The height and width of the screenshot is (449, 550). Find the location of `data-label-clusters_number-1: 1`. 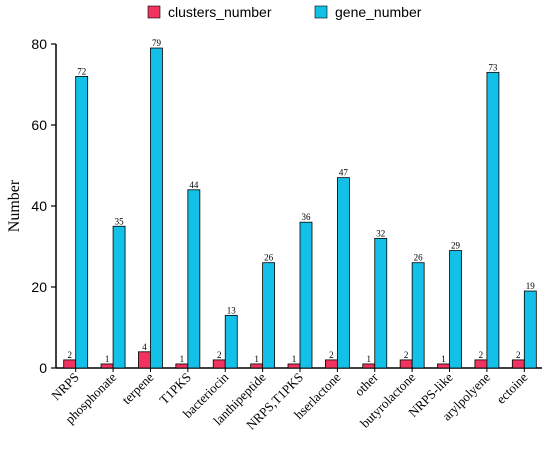

data-label-clusters_number-1: 1 is located at coordinates (107, 359).